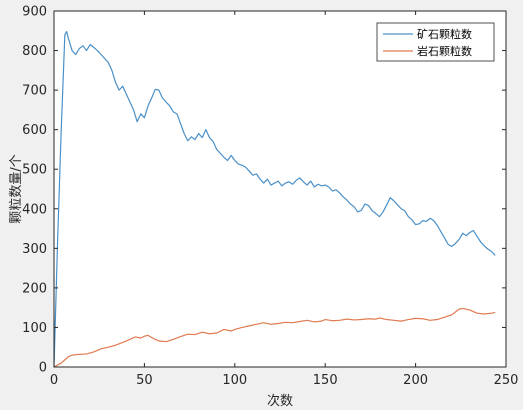  Describe the element at coordinates (16, 188) in the screenshot. I see `y-axis-title: 颗粒数量/个` at that location.